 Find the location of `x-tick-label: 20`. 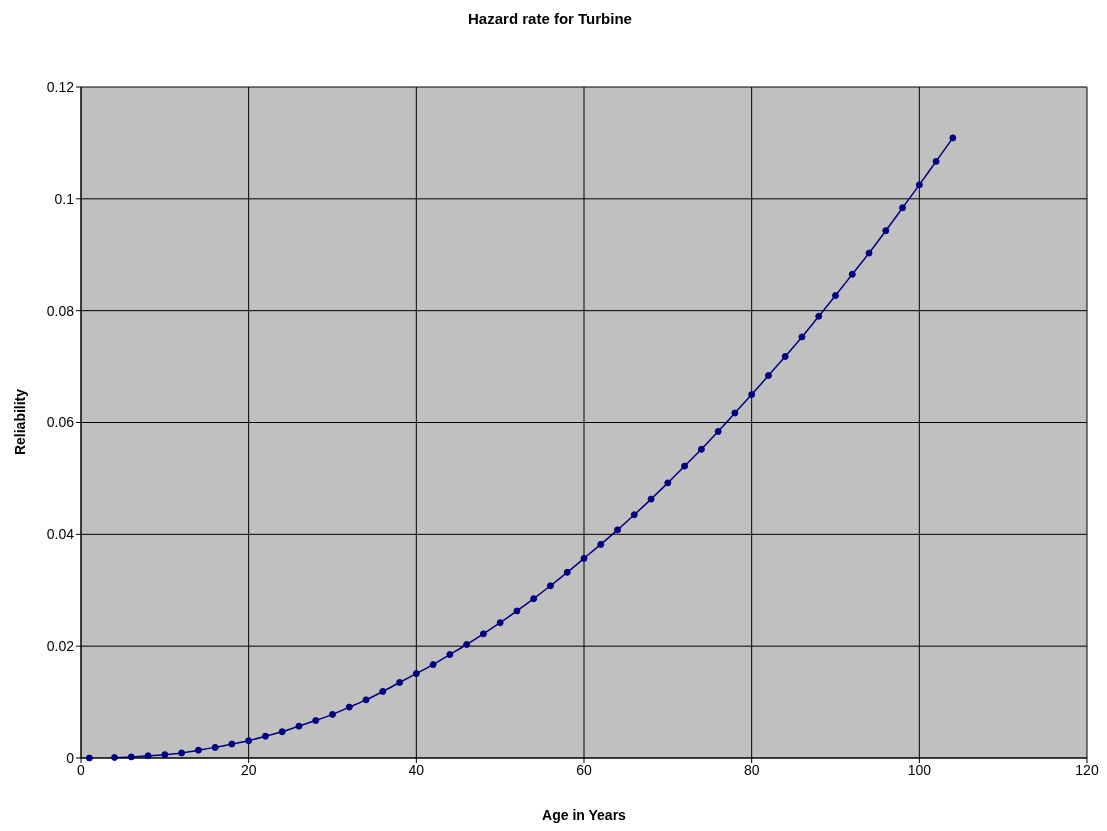

x-tick-label: 20 is located at coordinates (248, 769).